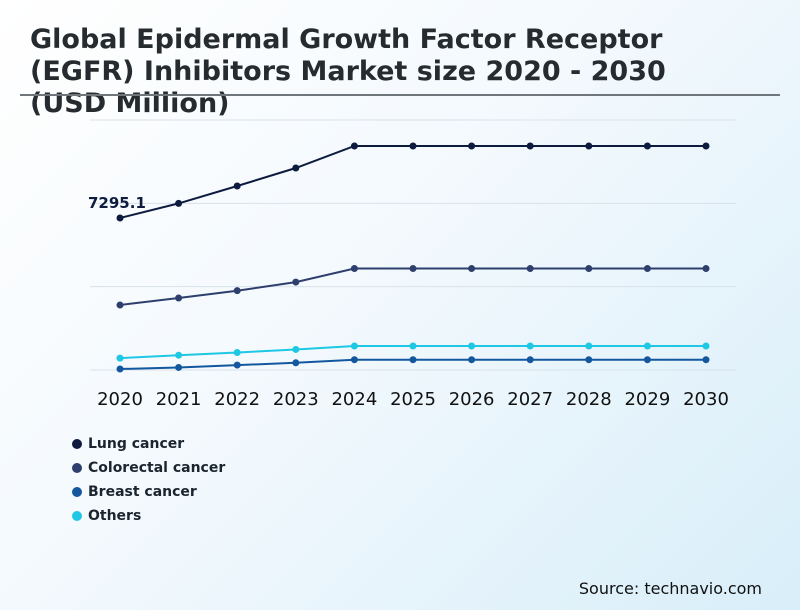 Image resolution: width=800 pixels, height=610 pixels. I want to click on data-labels: 7295.1, so click(117, 203).